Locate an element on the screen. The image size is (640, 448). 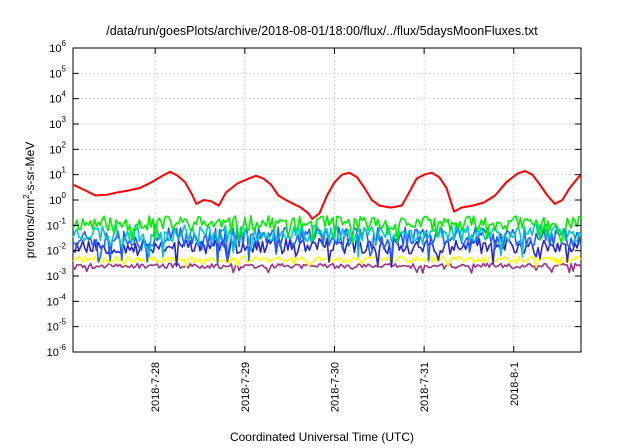
y-tick-label: 10⁶ is located at coordinates (57, 47).